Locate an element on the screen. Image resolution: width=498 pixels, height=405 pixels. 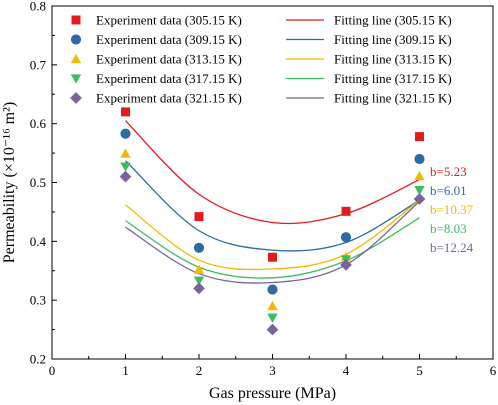
y-tick-label: 0.4 is located at coordinates (38, 241).